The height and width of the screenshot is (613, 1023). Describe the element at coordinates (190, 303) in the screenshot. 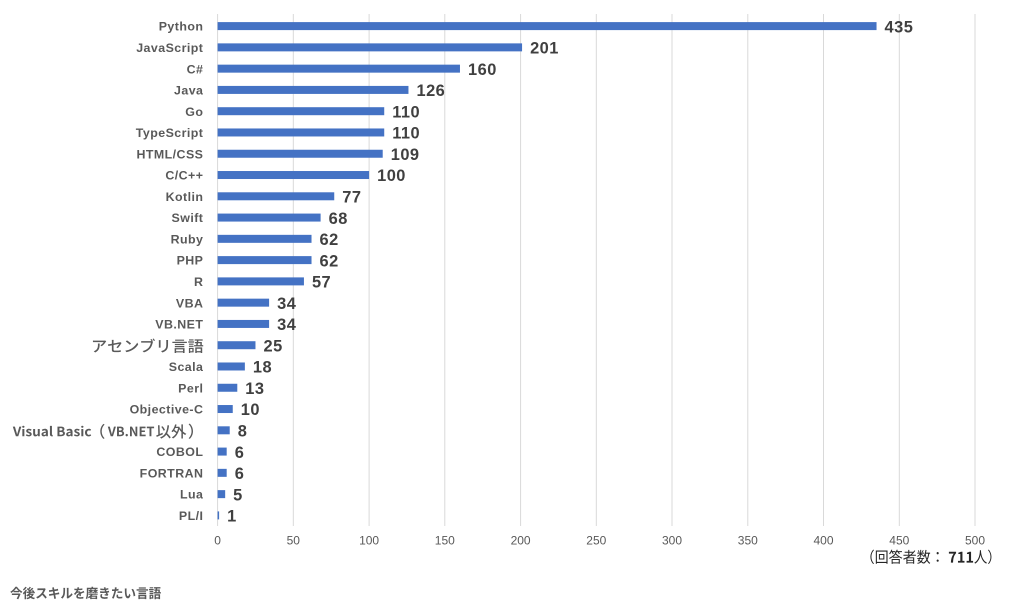

I see `svg-text: VBA` at that location.